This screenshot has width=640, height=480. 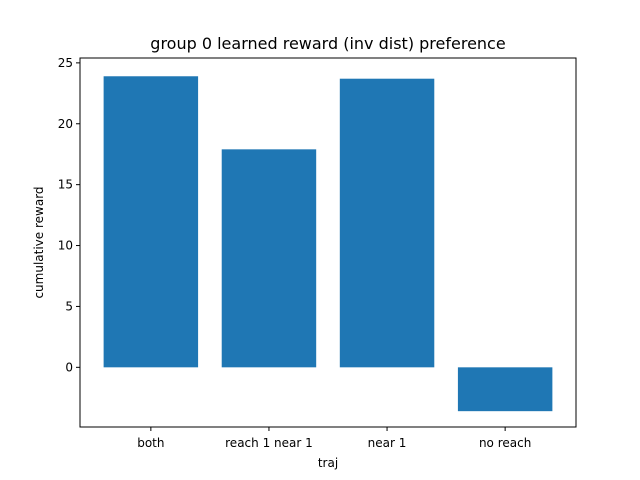 What do you see at coordinates (387, 443) in the screenshot?
I see `x-tick-label: near 1` at bounding box center [387, 443].